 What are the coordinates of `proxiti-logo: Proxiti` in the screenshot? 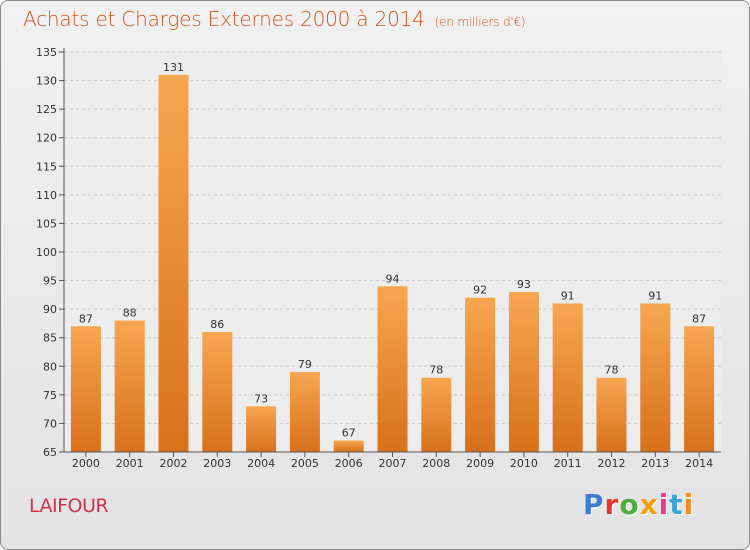 It's located at (638, 504).